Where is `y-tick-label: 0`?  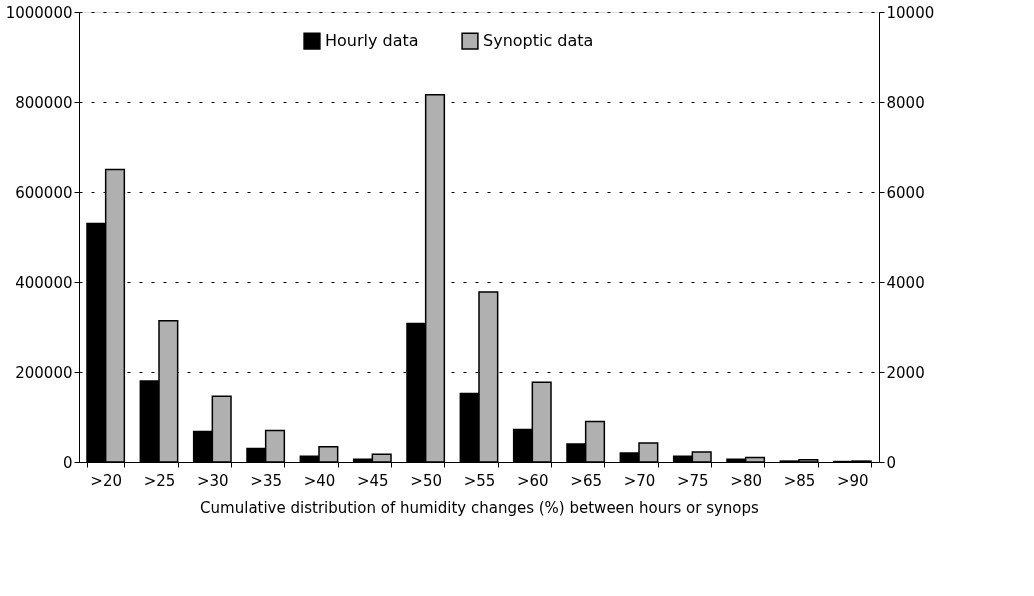 y-tick-label: 0 is located at coordinates (67, 462).